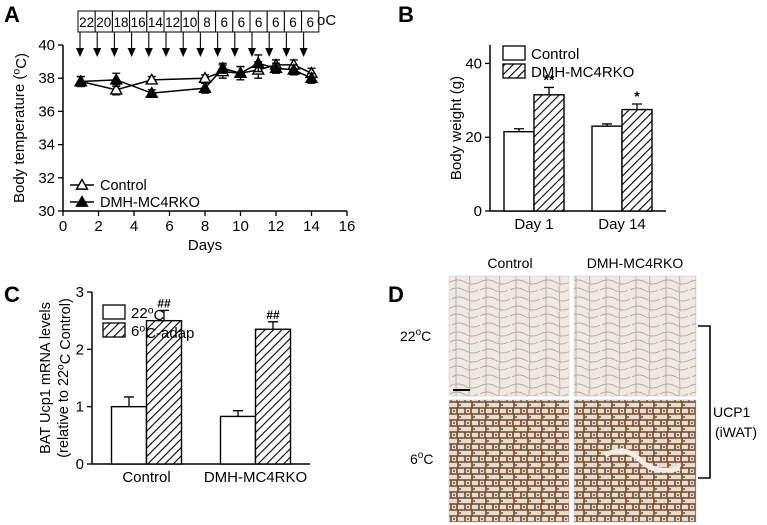 This screenshot has width=767, height=525. What do you see at coordinates (207, 22) in the screenshot?
I see `schedule-temp: 8` at bounding box center [207, 22].